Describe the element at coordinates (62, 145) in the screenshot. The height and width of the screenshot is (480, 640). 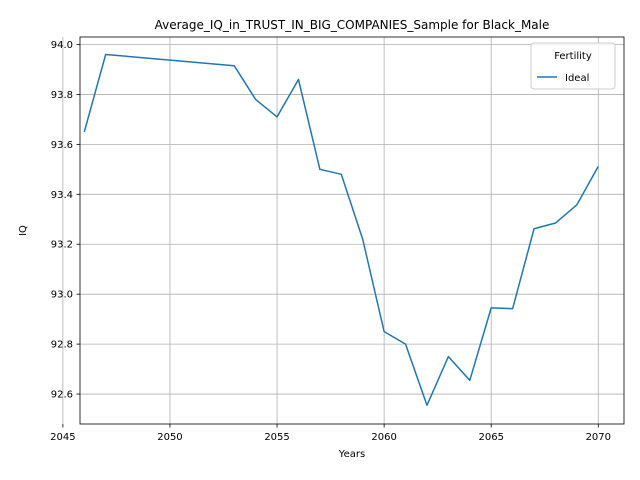
I see `y-tick-label: 93.6` at that location.